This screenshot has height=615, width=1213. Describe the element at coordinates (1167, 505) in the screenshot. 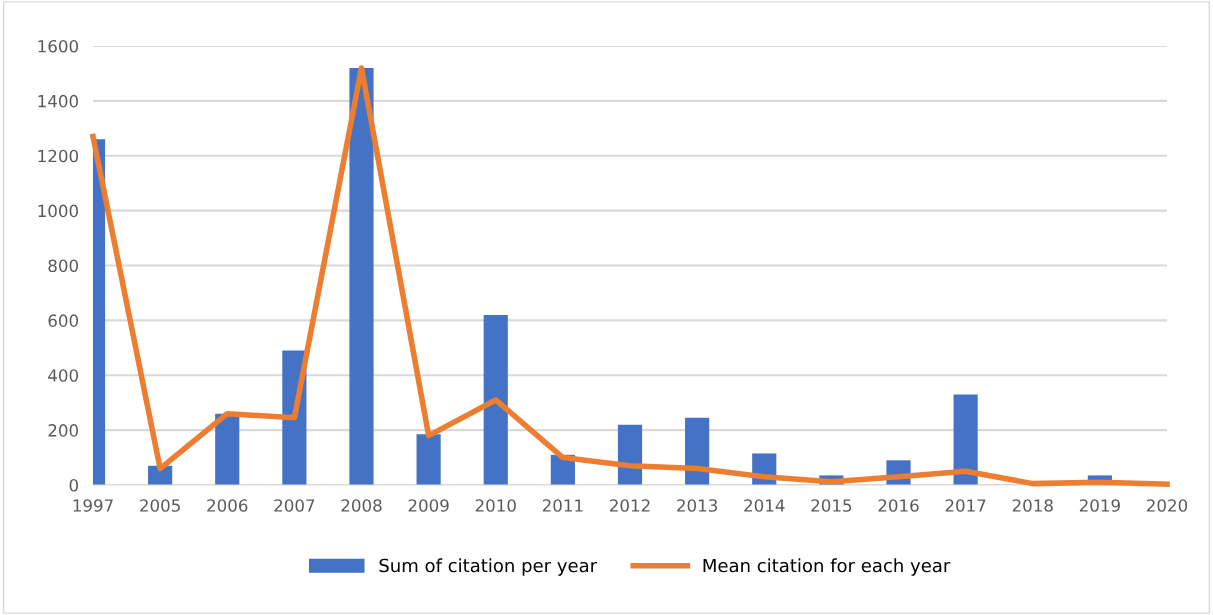

I see `x-tick-label: 2020` at that location.